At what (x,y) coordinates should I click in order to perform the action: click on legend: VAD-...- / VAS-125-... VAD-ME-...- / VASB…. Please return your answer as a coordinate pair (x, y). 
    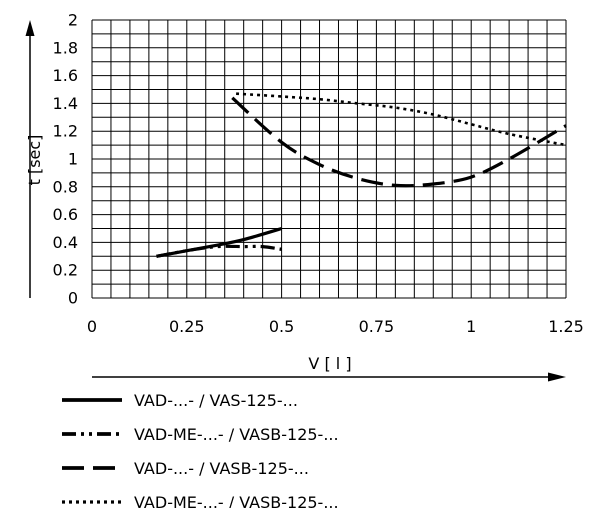
    Looking at the image, I should click on (200, 449).